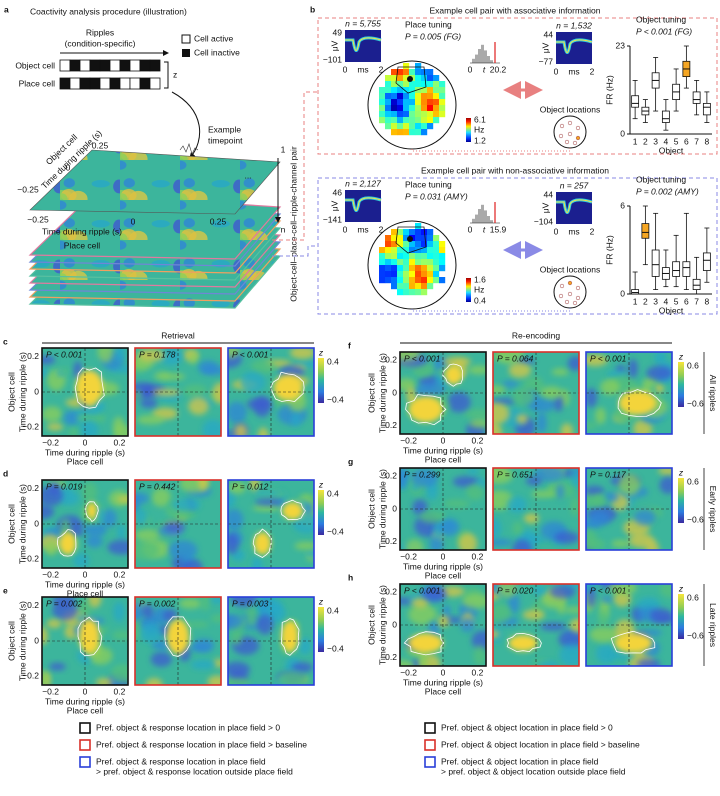 The height and width of the screenshot is (796, 720). Describe the element at coordinates (498, 69) in the screenshot. I see `label: 20.2` at that location.